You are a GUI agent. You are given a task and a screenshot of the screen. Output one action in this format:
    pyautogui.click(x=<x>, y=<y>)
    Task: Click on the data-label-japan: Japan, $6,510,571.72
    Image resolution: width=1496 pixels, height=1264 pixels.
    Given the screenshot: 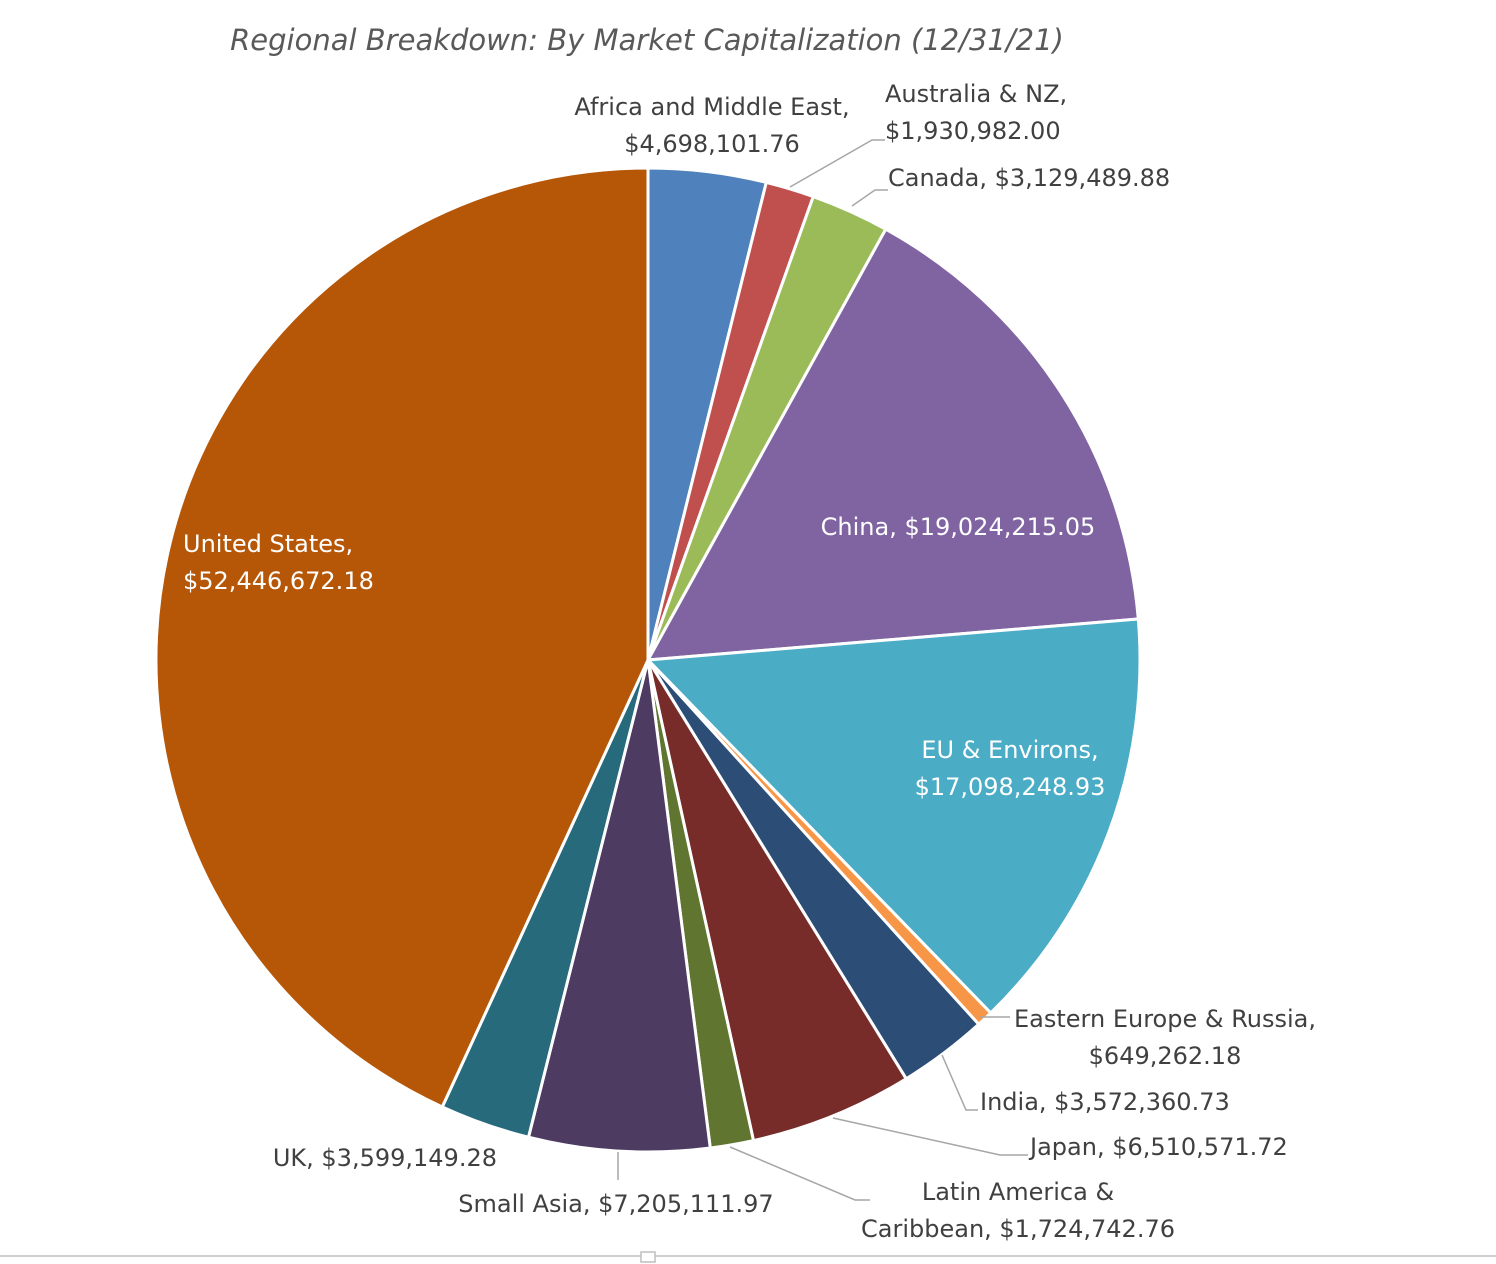 What is the action you would take?
    pyautogui.click(x=1158, y=1147)
    